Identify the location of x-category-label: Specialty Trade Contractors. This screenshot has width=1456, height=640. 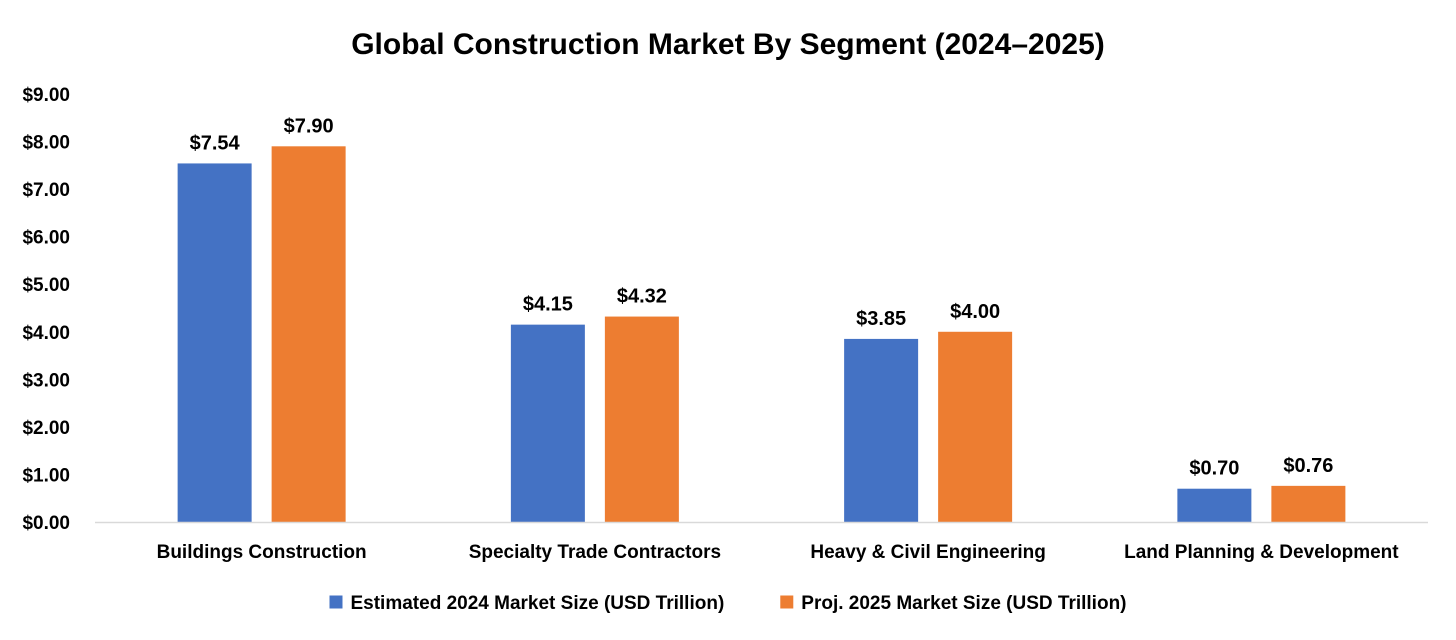
(595, 552).